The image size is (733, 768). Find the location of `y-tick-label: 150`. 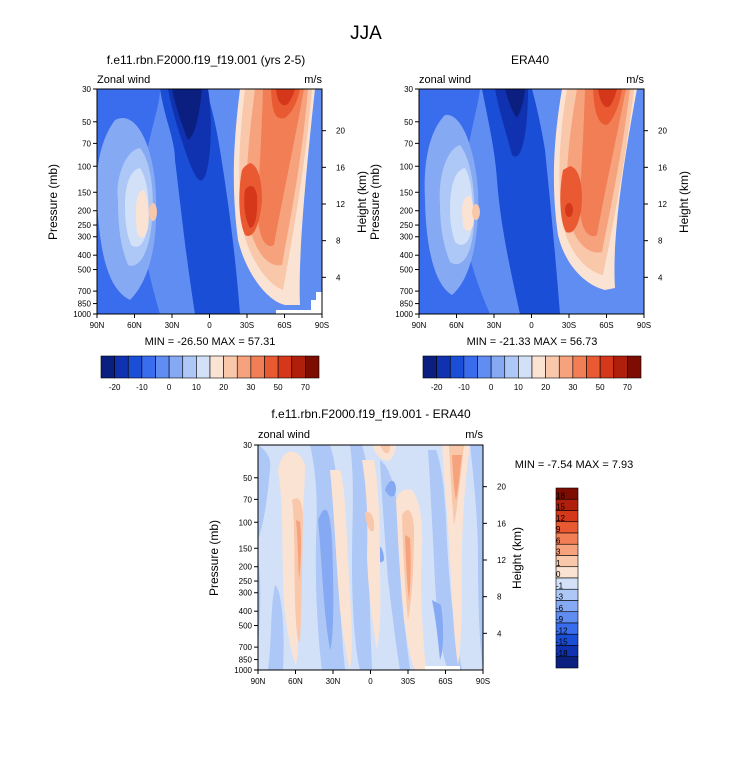

y-tick-label: 150 is located at coordinates (407, 192).